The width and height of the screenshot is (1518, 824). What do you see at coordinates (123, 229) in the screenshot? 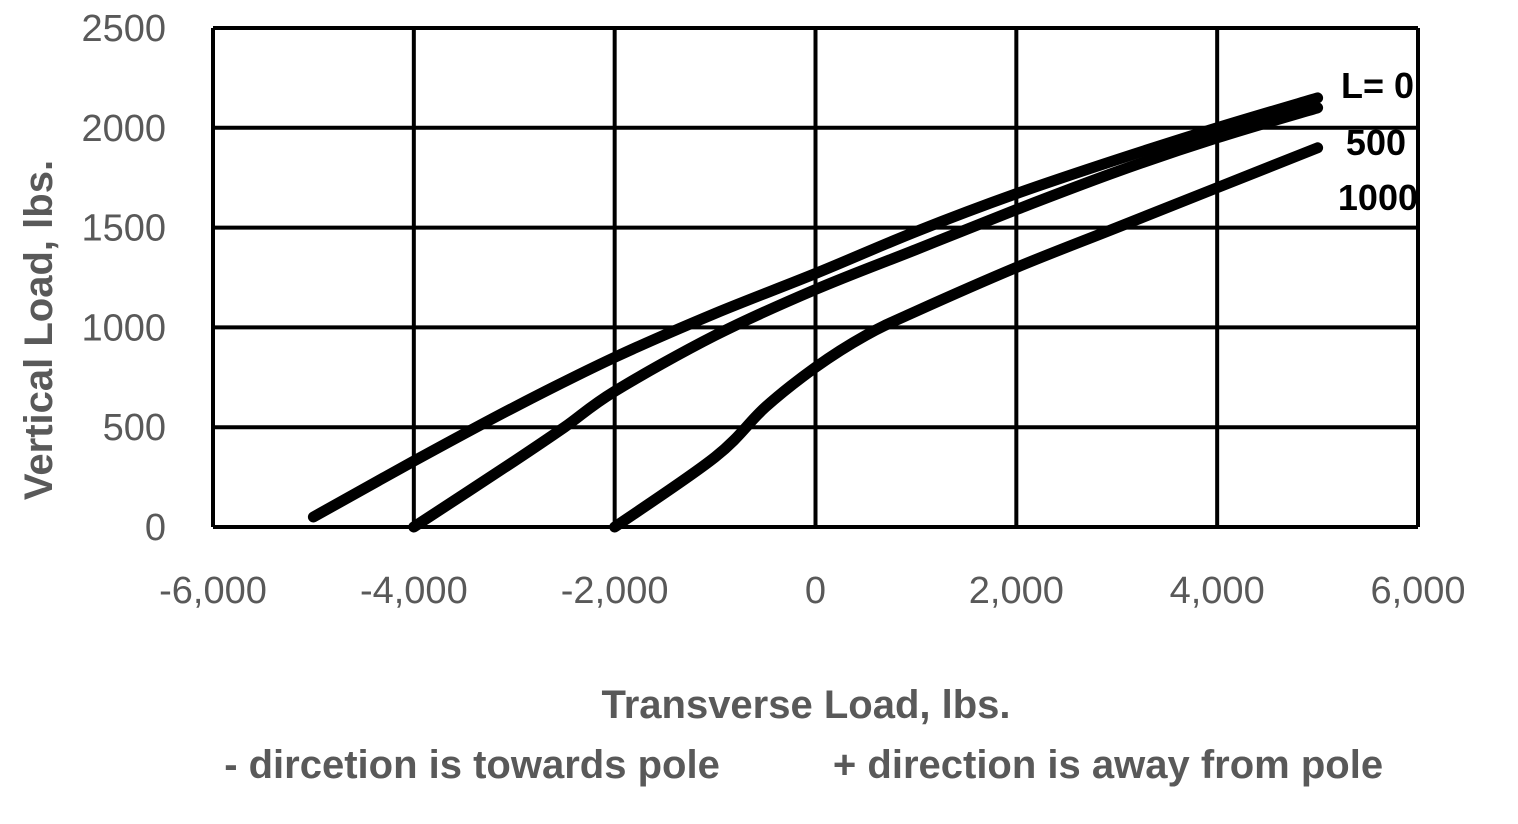
I see `y-tick-label: 1500` at bounding box center [123, 229].